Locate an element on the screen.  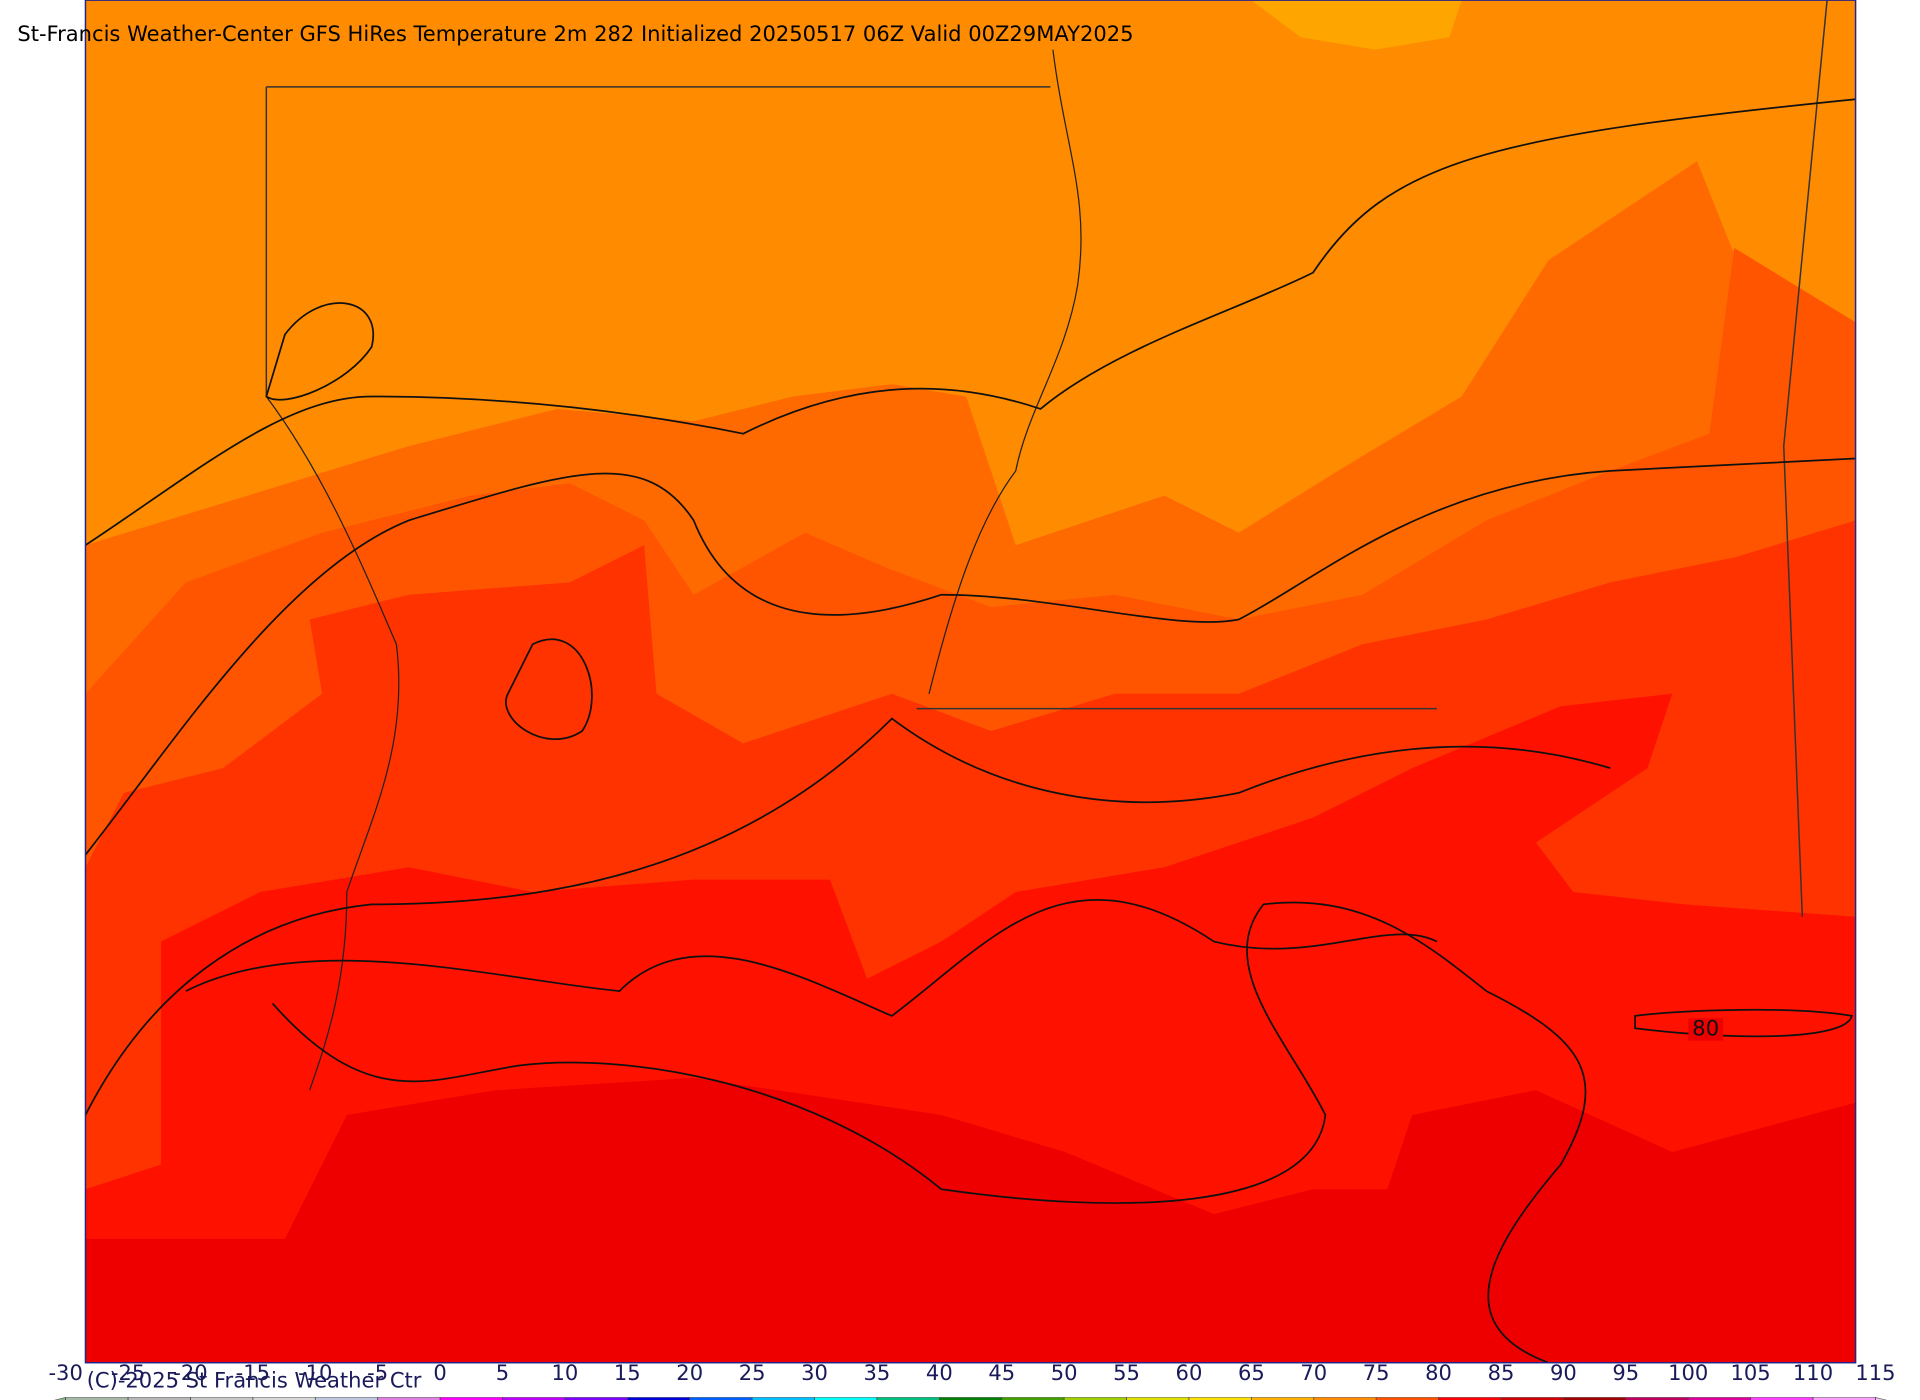
colorbar-low-arrow is located at coordinates (59, 1398).